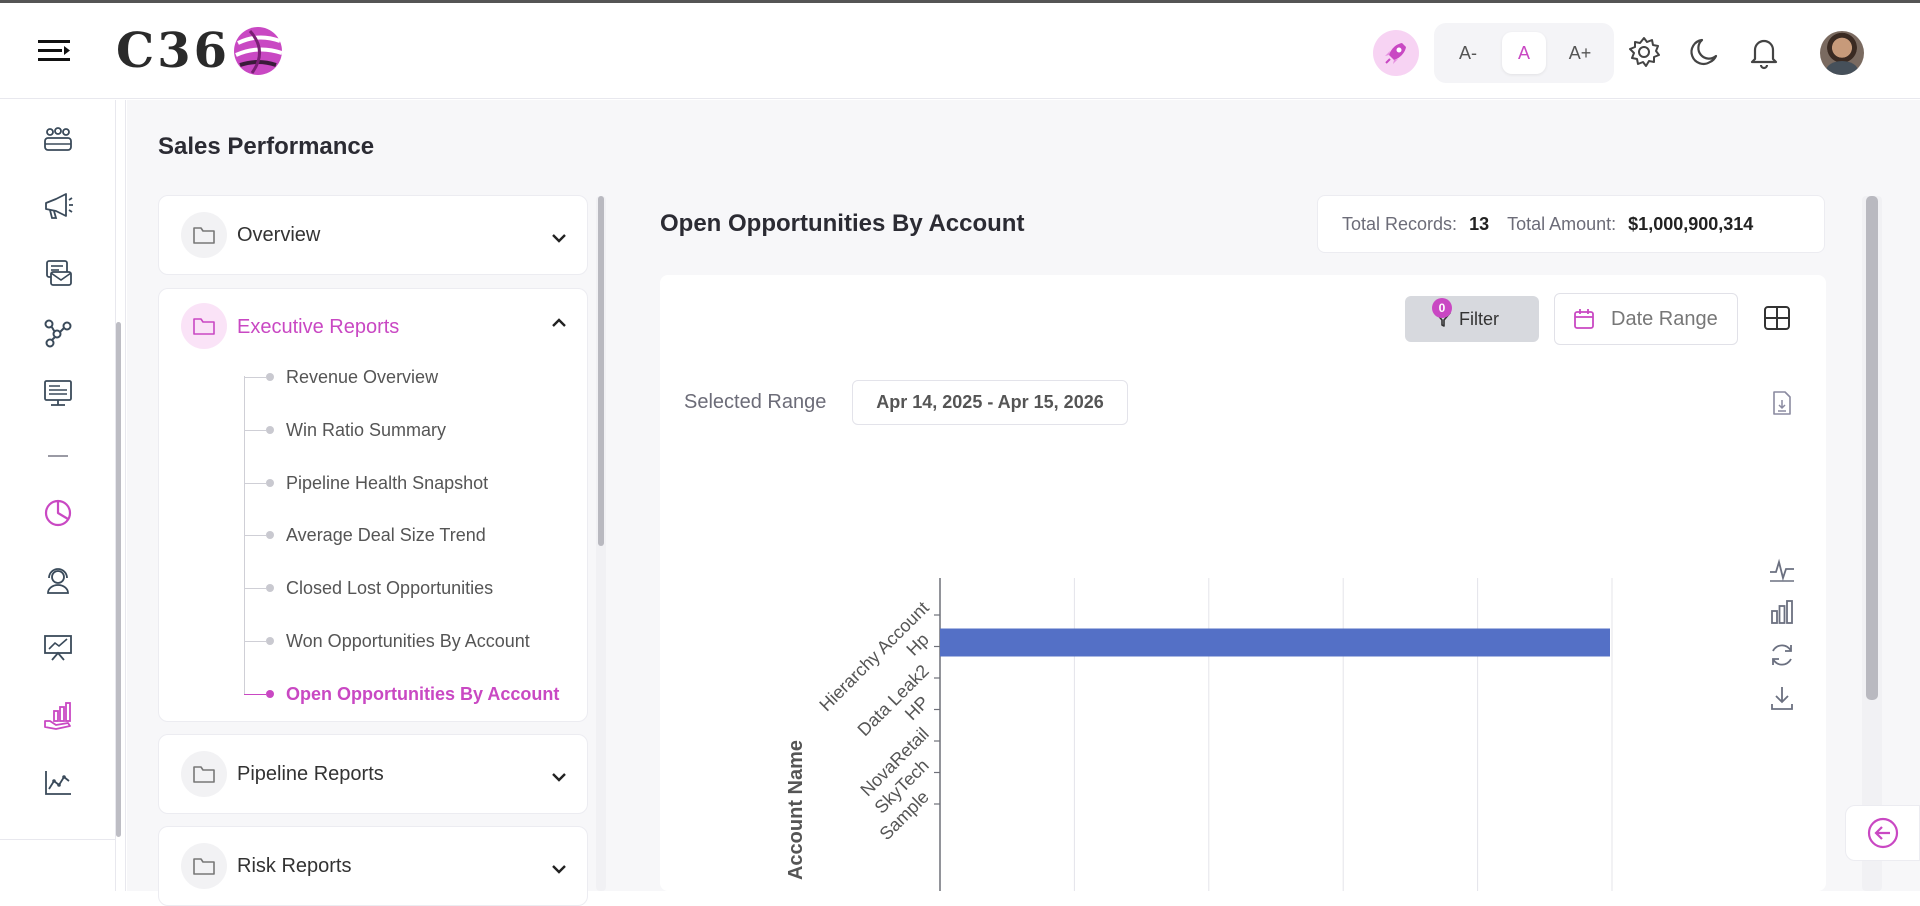 This screenshot has height=906, width=1920. Describe the element at coordinates (559, 323) in the screenshot. I see `chevron-up-icon` at that location.